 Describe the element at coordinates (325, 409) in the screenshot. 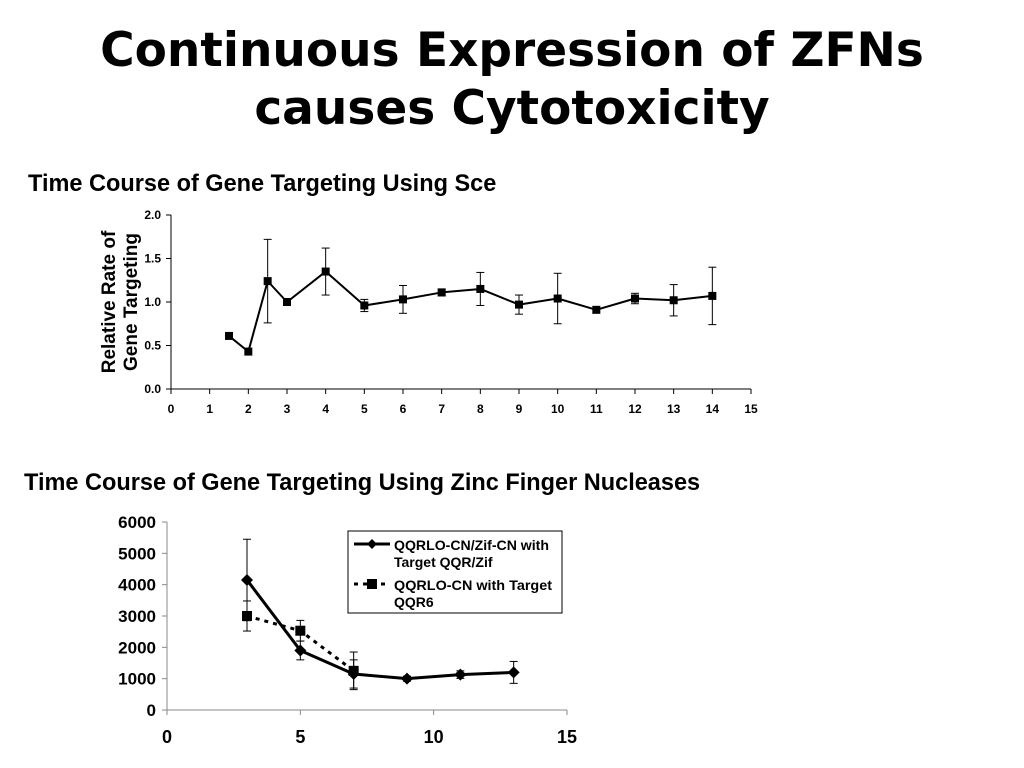

I see `x-tick-label: 4` at that location.